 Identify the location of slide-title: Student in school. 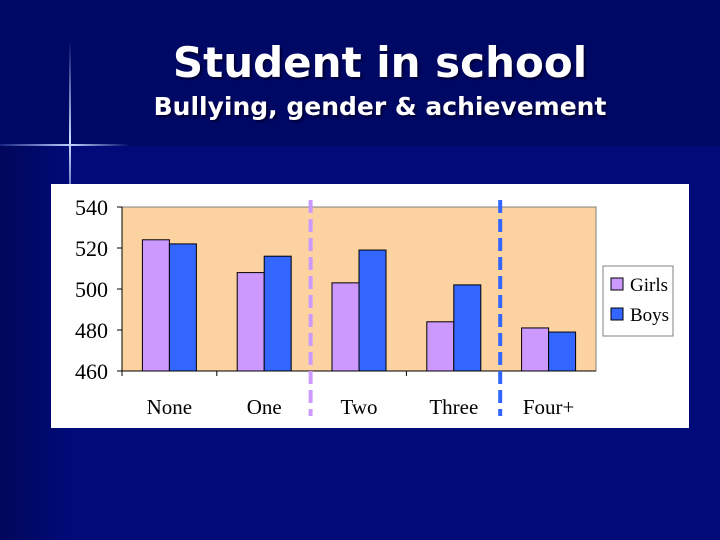
(380, 62).